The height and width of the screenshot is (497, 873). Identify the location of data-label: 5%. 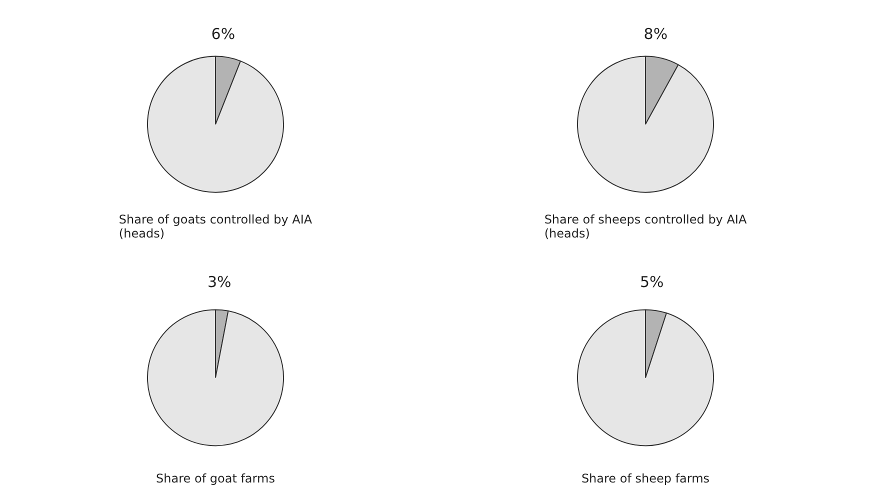
(652, 281).